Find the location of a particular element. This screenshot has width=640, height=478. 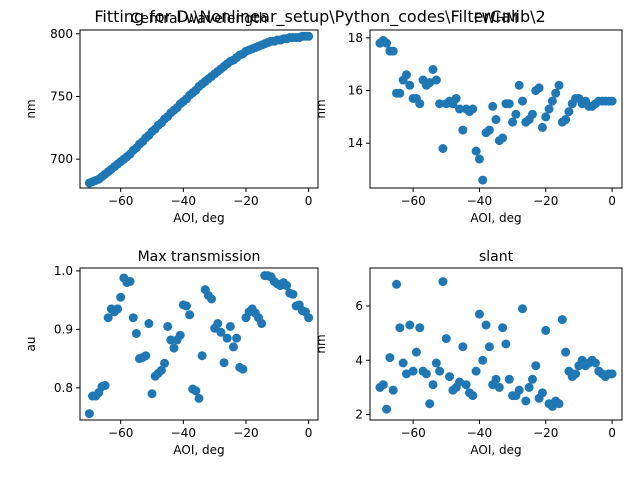

x-tick-label: −20 is located at coordinates (545, 201).